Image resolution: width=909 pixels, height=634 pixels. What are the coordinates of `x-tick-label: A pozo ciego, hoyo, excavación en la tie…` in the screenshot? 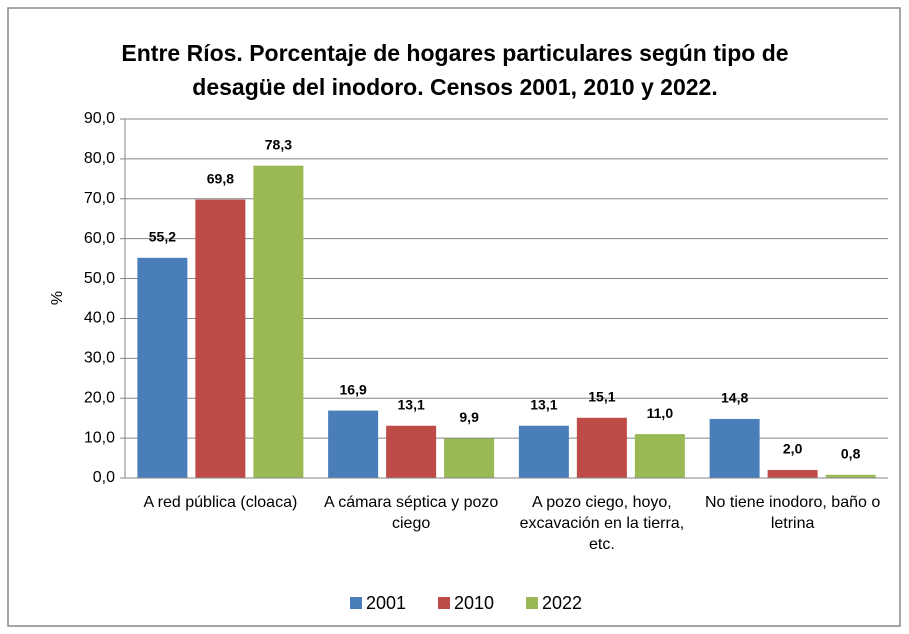 It's located at (602, 523).